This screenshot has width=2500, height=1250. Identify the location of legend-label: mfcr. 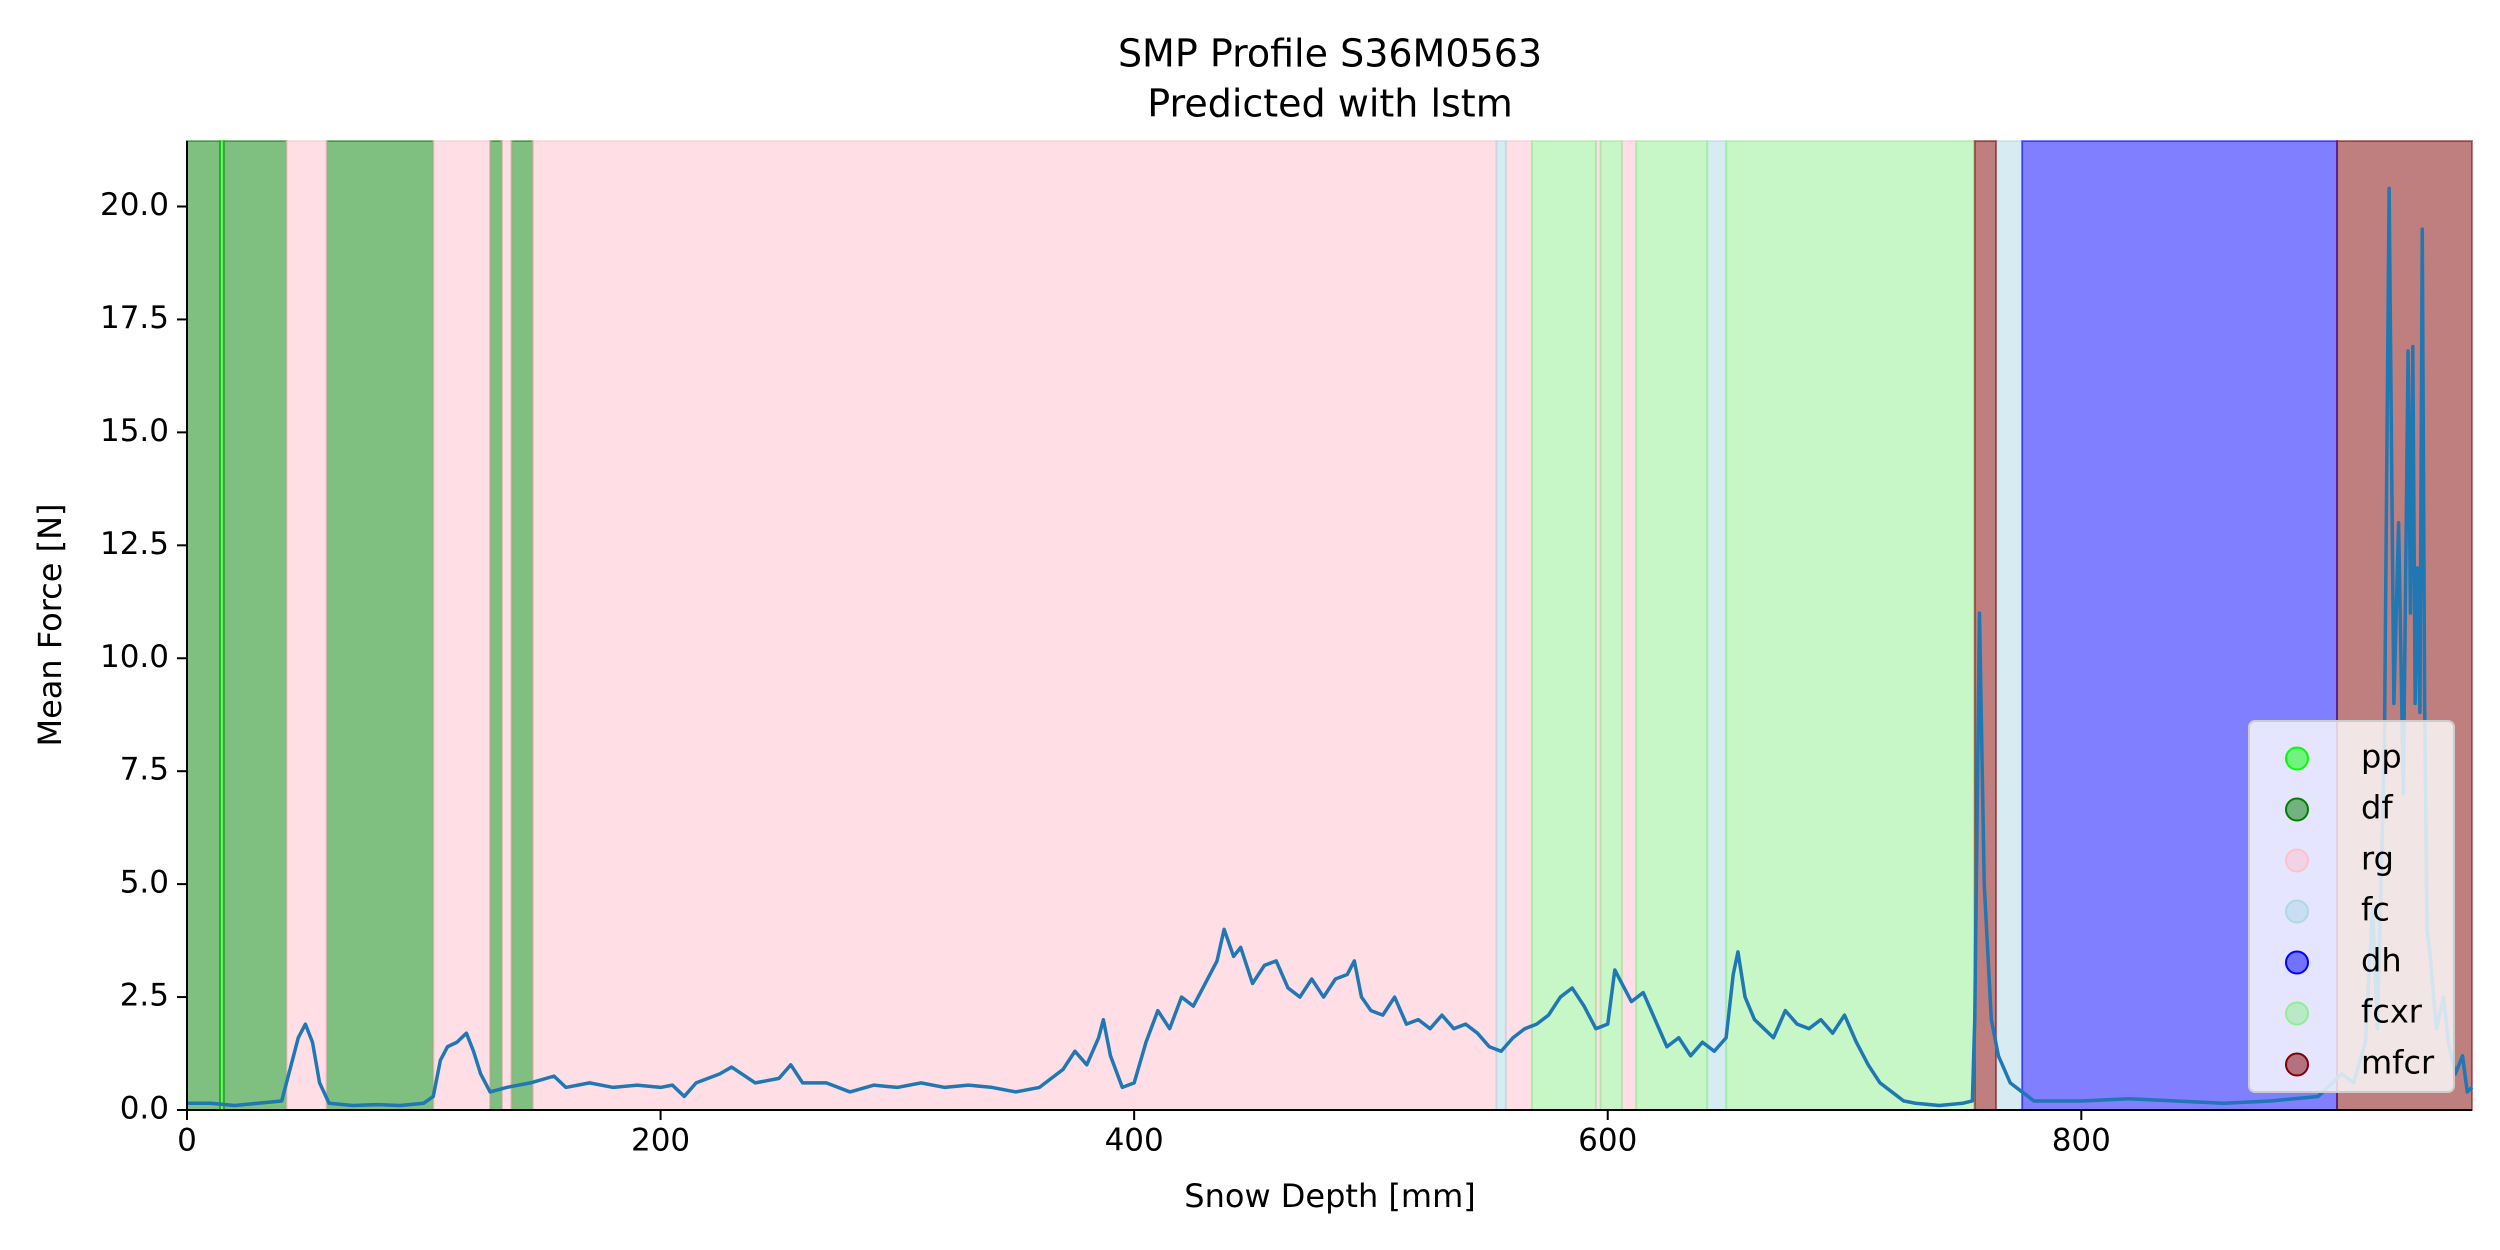
(2398, 1063).